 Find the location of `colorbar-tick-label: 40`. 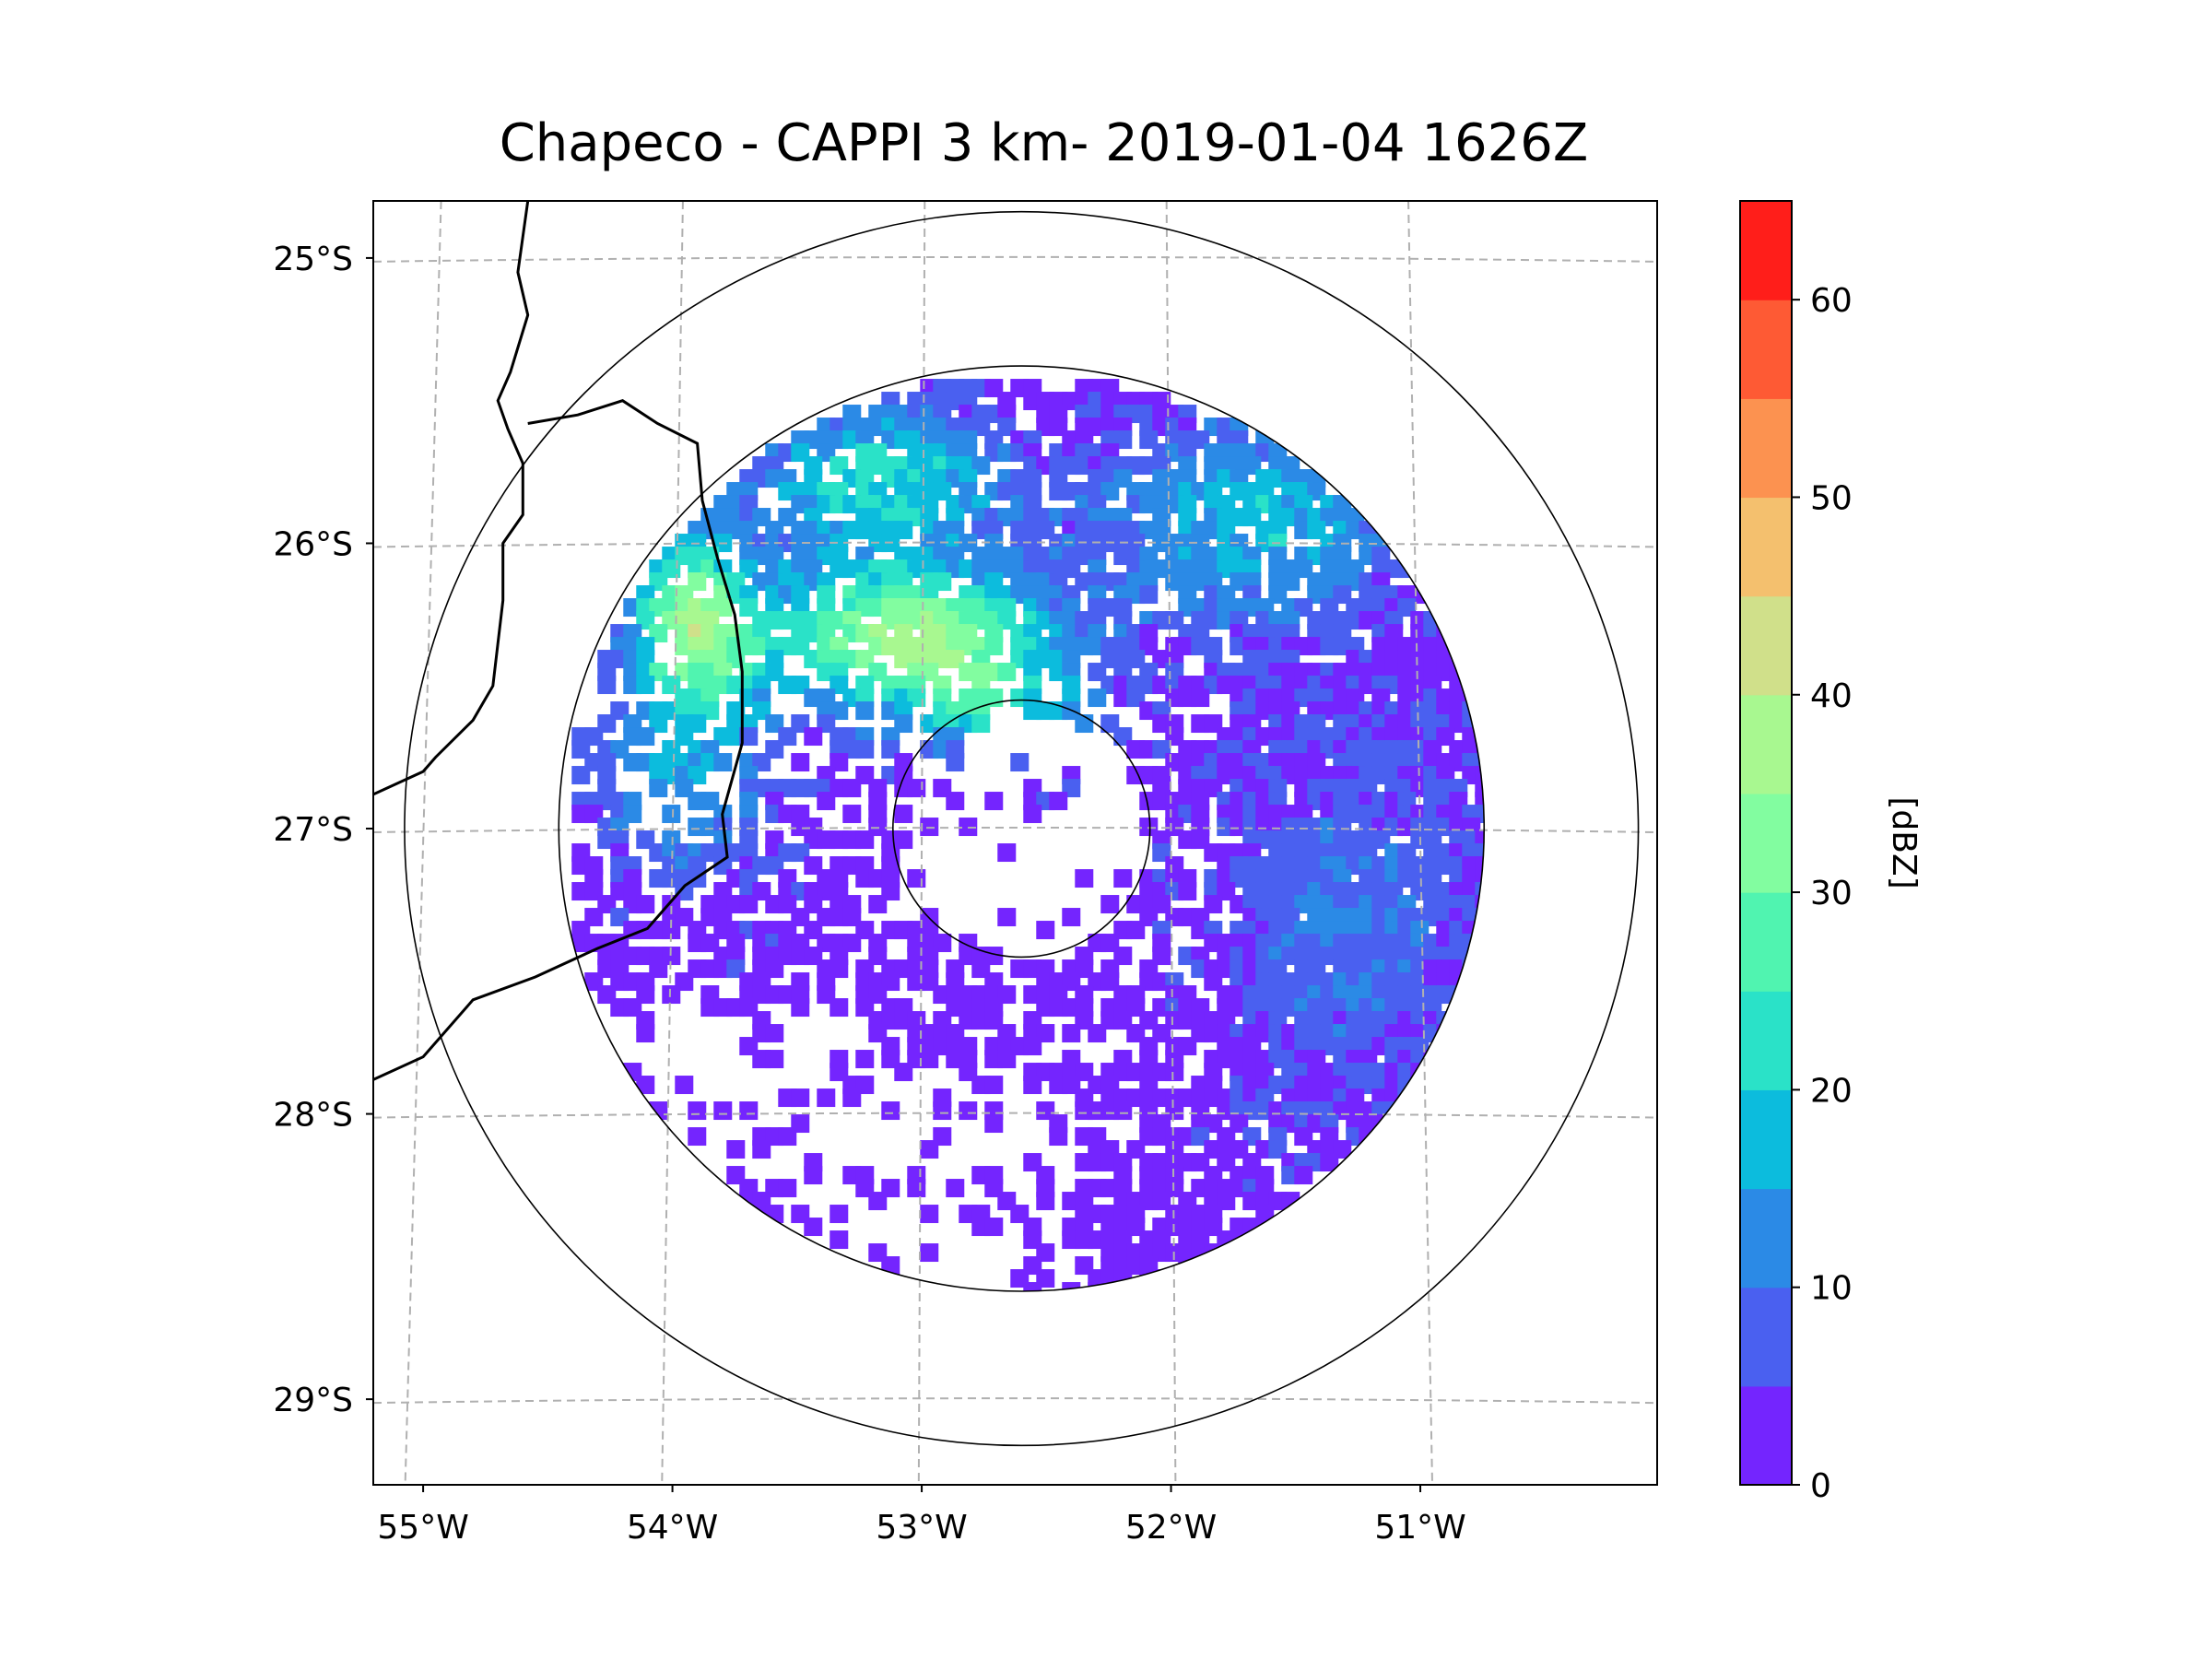

colorbar-tick-label: 40 is located at coordinates (1831, 696).